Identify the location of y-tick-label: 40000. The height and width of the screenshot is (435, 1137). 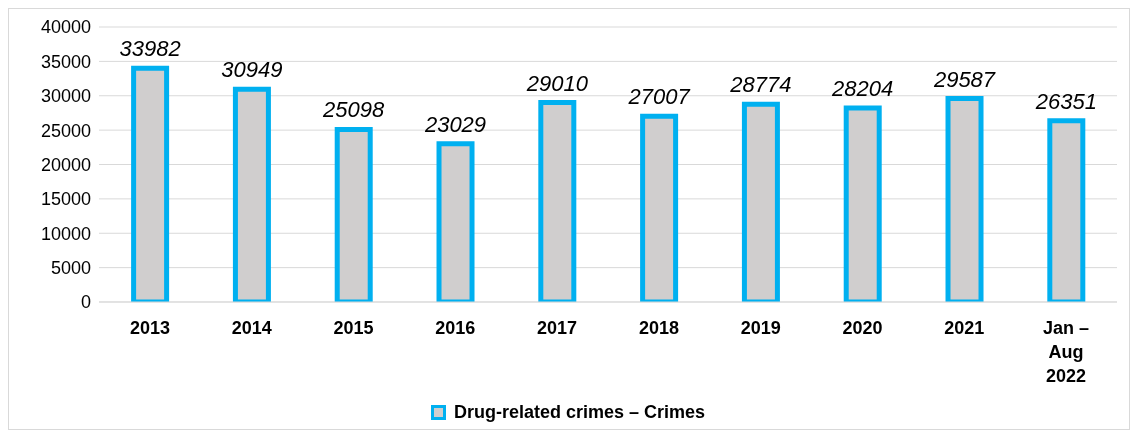
(65, 27).